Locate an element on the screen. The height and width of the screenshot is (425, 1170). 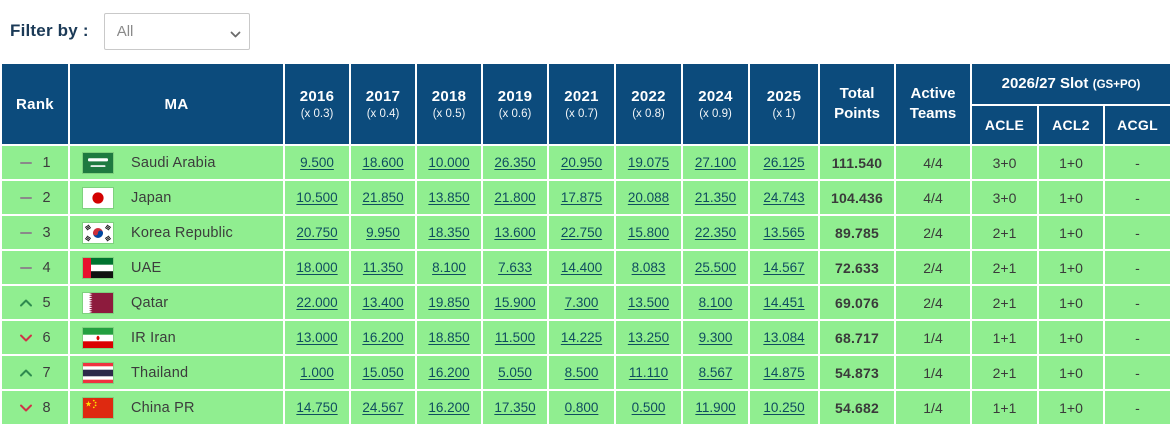
score-link: 9.500 is located at coordinates (317, 162).